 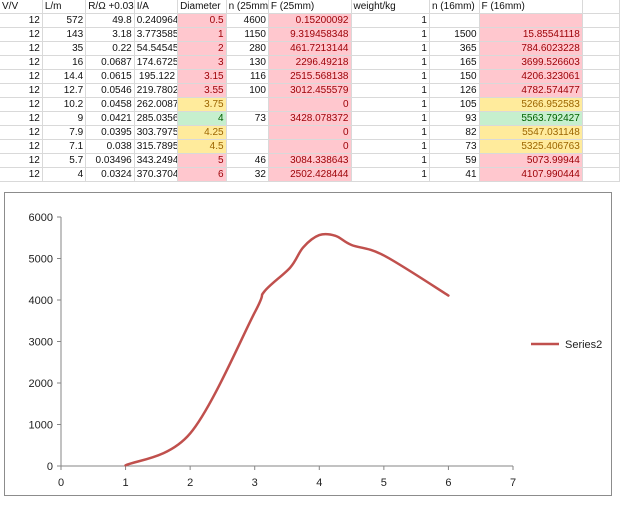 I want to click on cell-resistance: 3.18, so click(x=110, y=34).